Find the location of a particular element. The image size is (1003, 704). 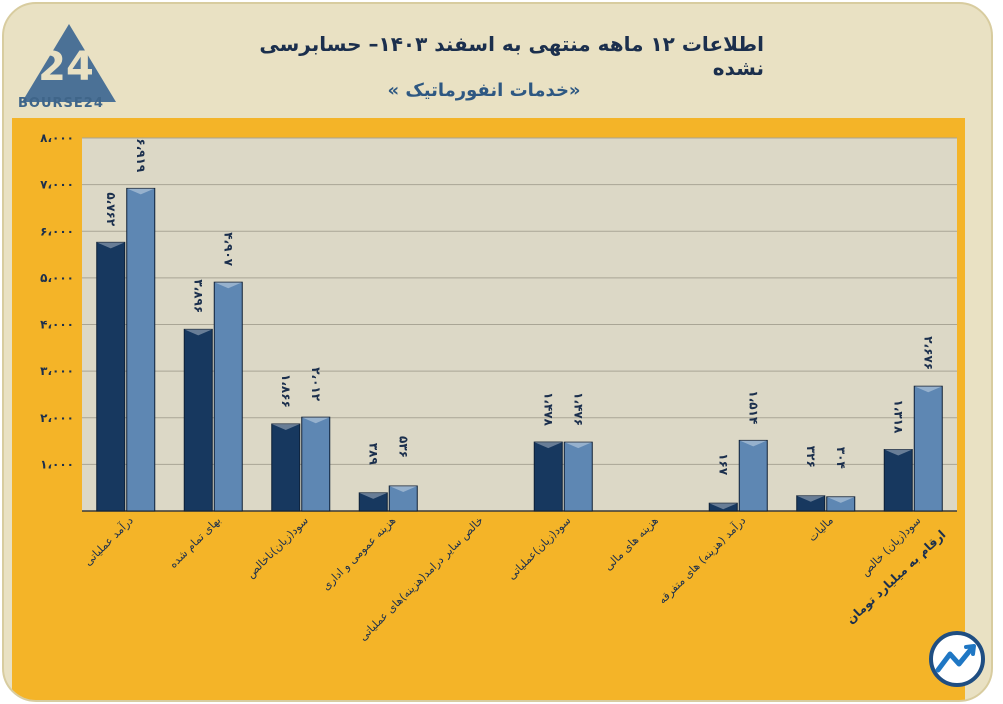

value-label: ۳۸۹ is located at coordinates (373, 454).